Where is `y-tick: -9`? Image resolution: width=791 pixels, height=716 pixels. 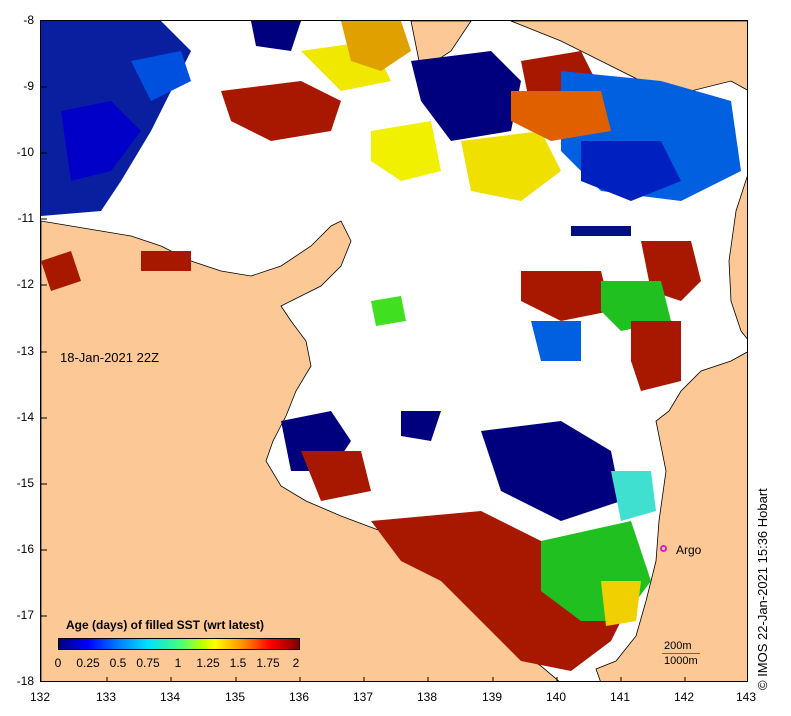 y-tick: -9 is located at coordinates (28, 86).